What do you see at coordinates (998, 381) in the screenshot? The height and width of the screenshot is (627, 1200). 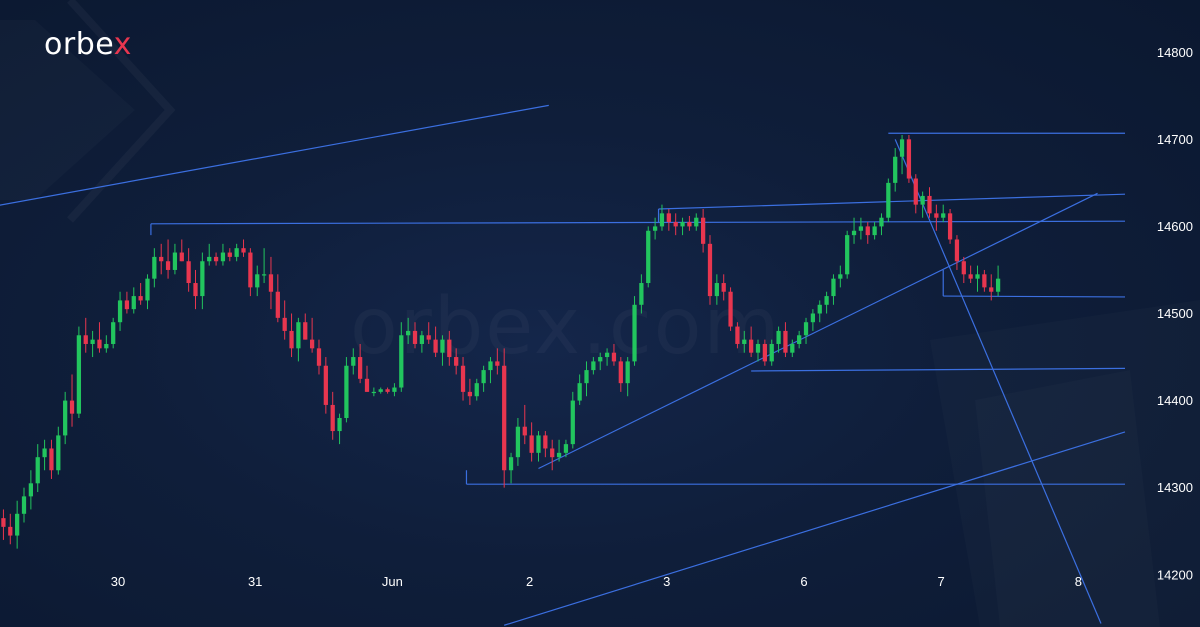 I see `trendline` at bounding box center [998, 381].